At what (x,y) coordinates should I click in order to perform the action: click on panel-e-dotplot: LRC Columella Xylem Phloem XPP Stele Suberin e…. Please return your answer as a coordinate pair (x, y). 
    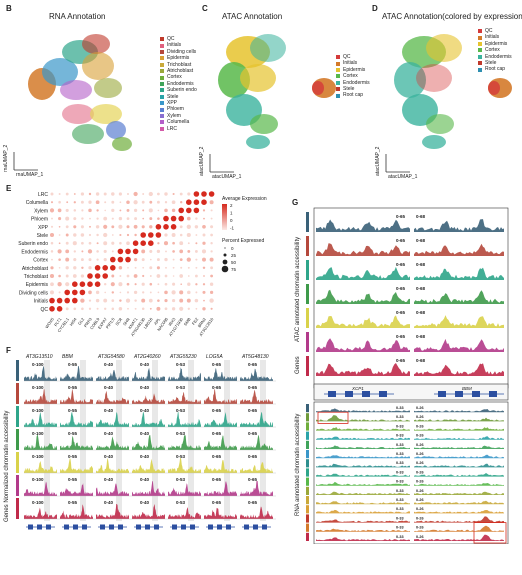
    Looking at the image, I should click on (142, 264).